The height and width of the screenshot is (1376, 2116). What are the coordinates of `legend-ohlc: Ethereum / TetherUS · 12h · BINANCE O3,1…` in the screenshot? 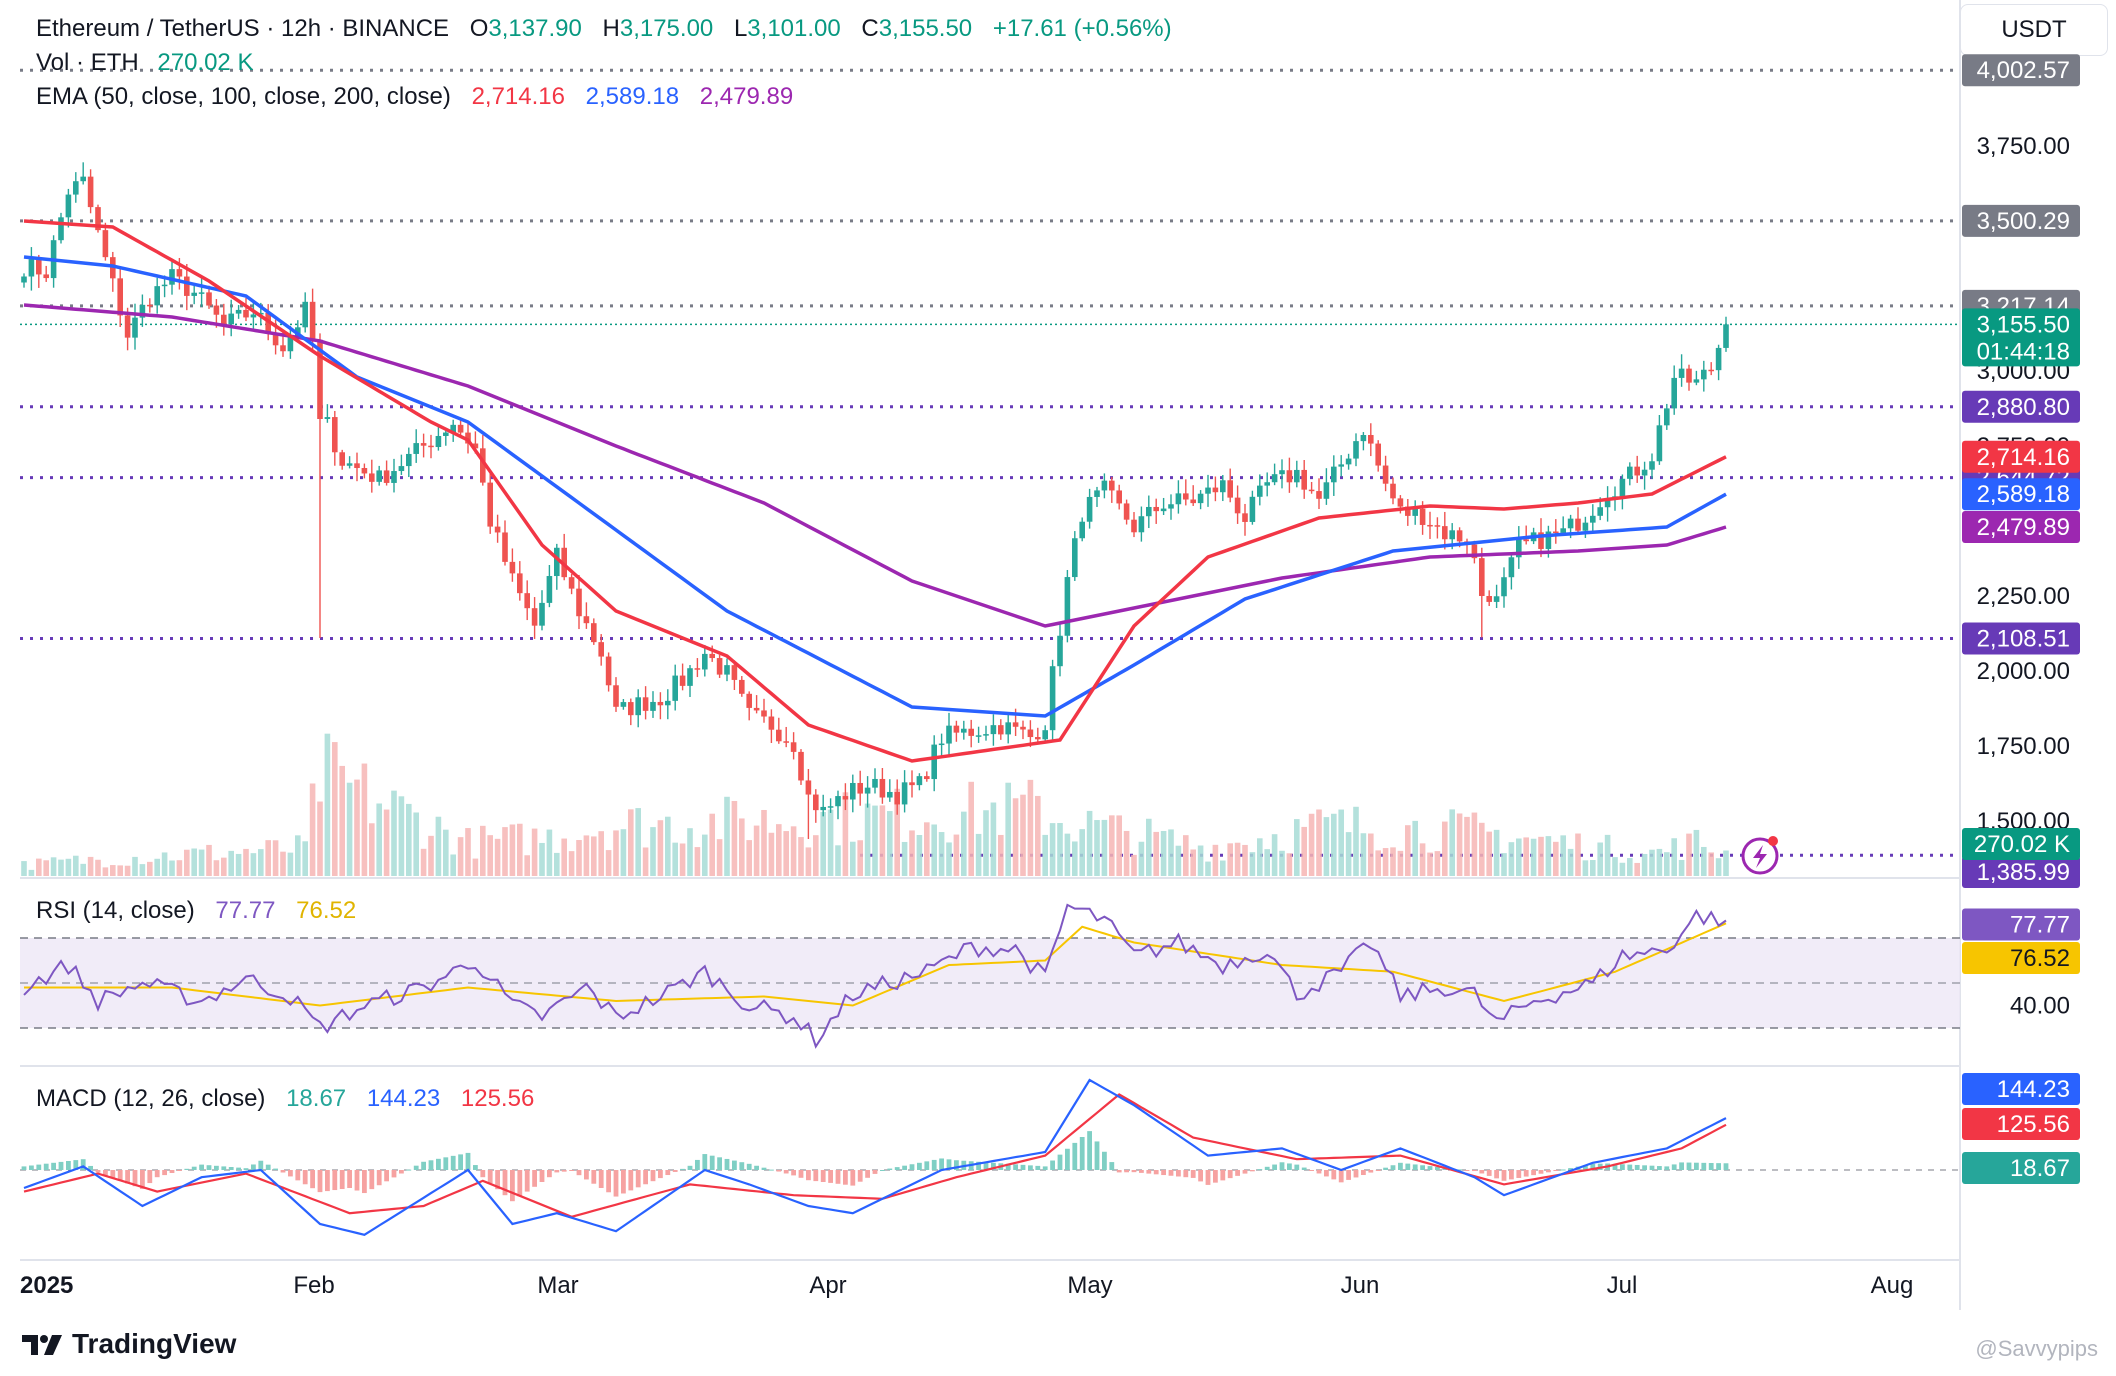 It's located at (604, 28).